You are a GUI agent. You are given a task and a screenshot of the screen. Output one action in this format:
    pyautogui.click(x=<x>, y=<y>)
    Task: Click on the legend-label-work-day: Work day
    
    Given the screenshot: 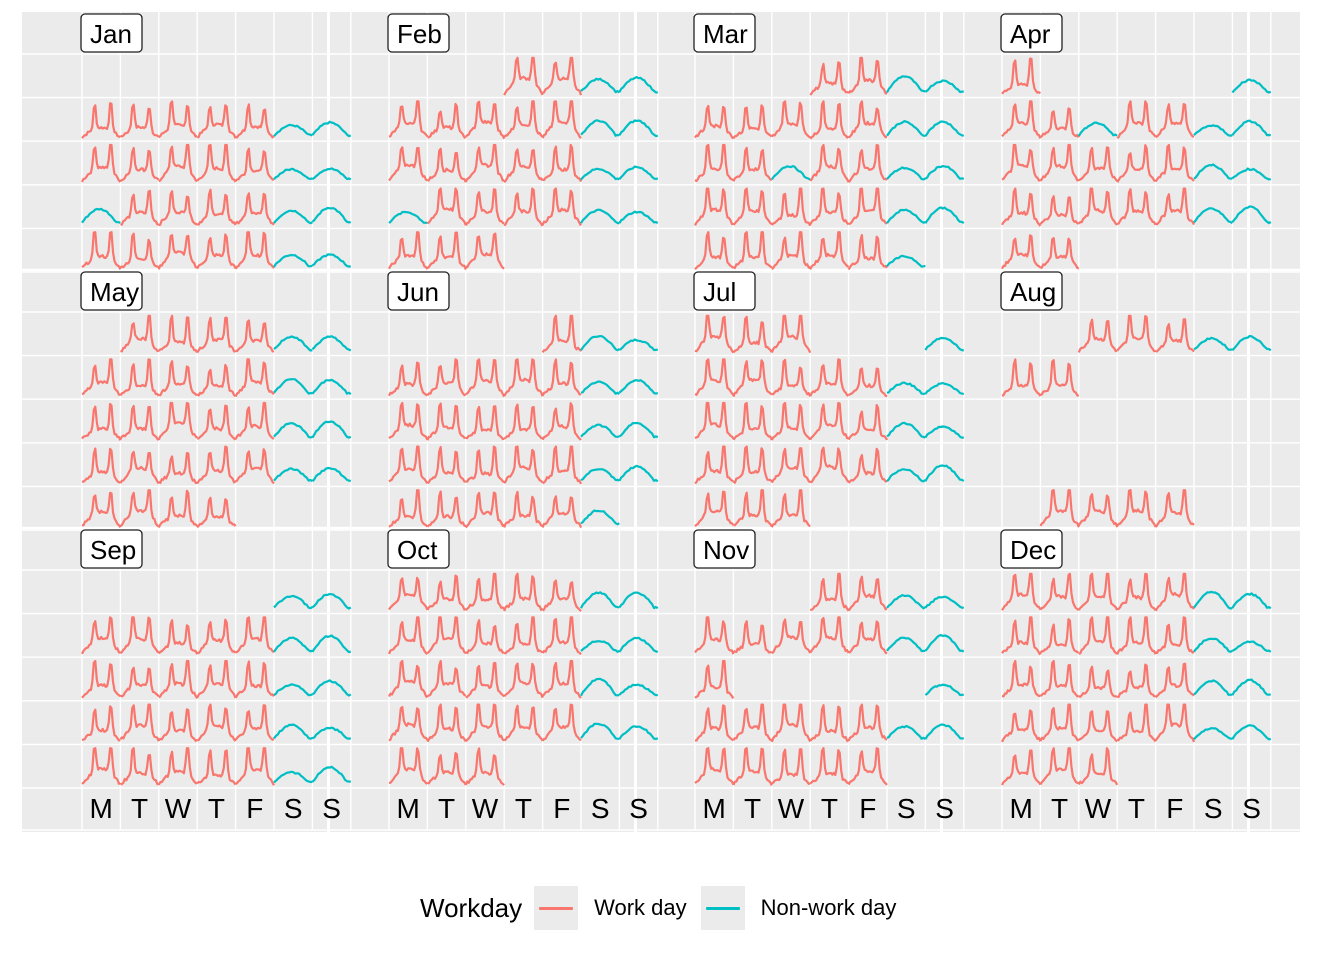 What is the action you would take?
    pyautogui.click(x=640, y=907)
    